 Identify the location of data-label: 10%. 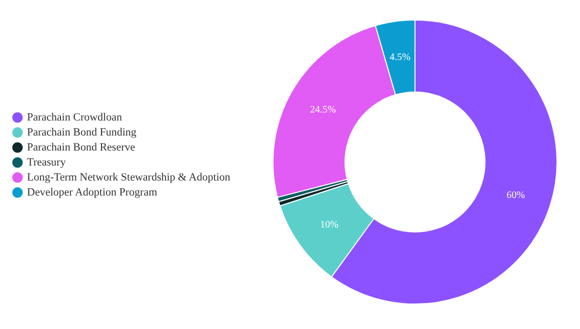
(329, 224).